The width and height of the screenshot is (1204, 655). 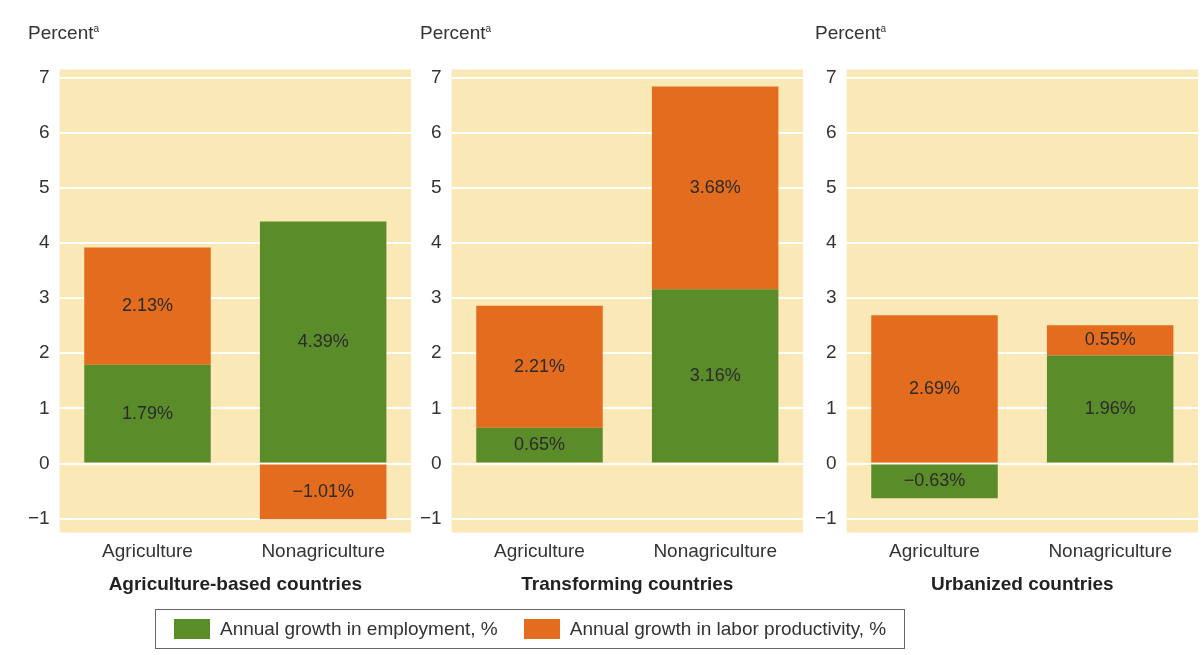 I want to click on data-label: 1.79%, so click(x=147, y=412).